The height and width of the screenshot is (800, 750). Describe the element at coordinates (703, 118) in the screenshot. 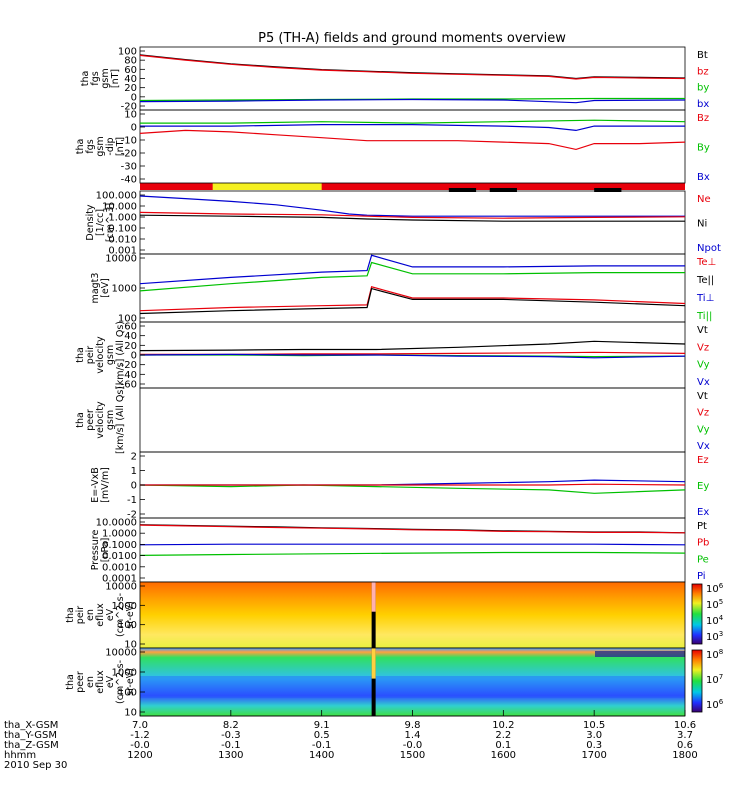

I see `legend-label: Bz` at that location.